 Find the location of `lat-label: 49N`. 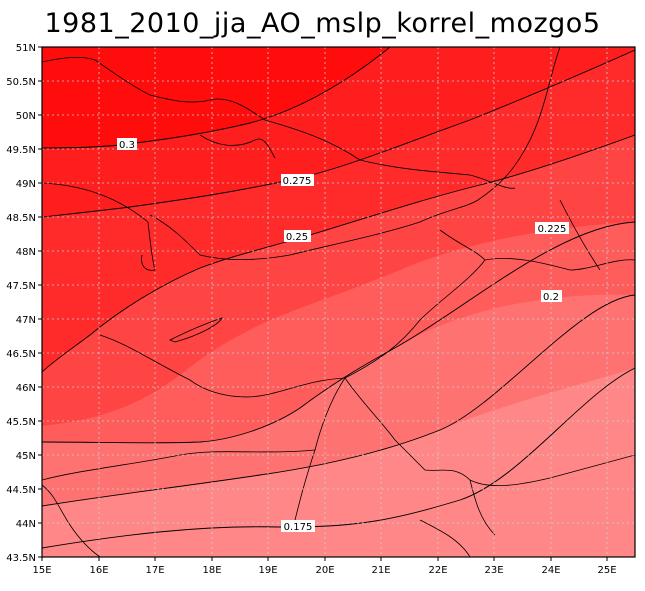

lat-label: 49N is located at coordinates (26, 184).